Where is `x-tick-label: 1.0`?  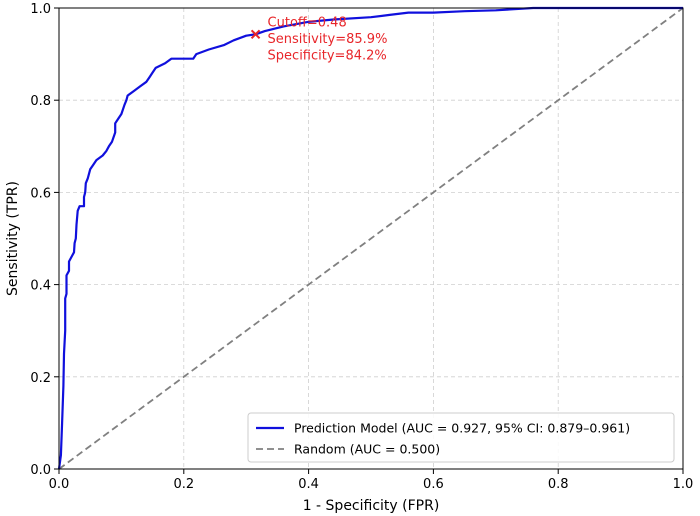 x-tick-label: 1.0 is located at coordinates (683, 484).